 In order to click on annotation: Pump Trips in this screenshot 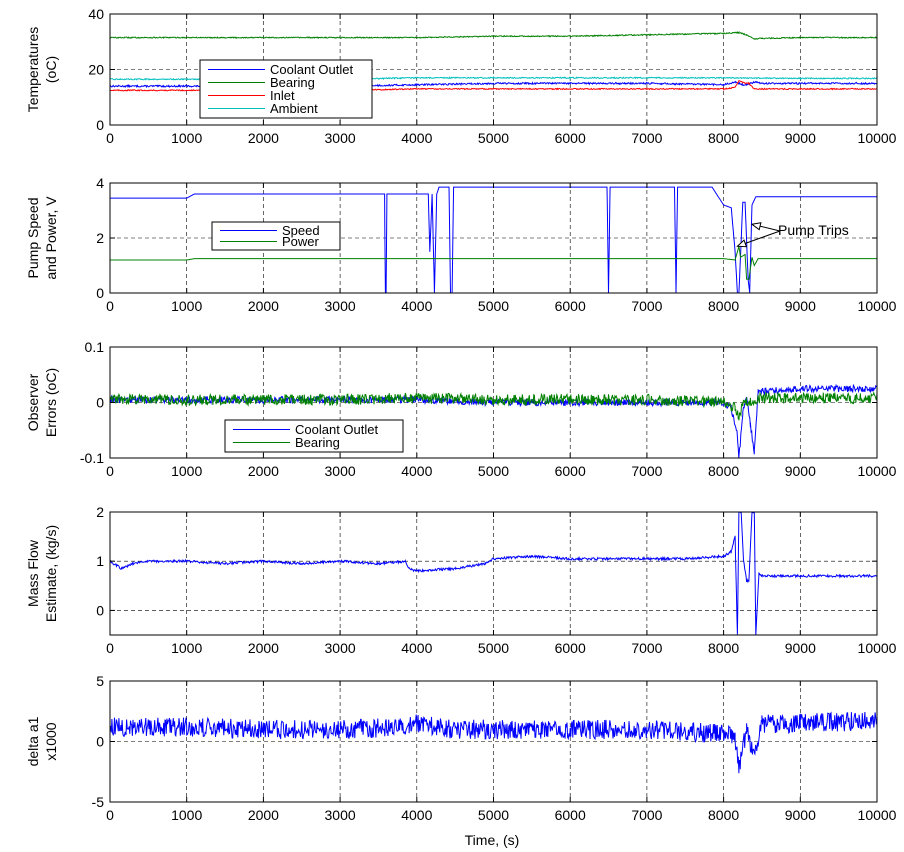, I will do `click(792, 235)`.